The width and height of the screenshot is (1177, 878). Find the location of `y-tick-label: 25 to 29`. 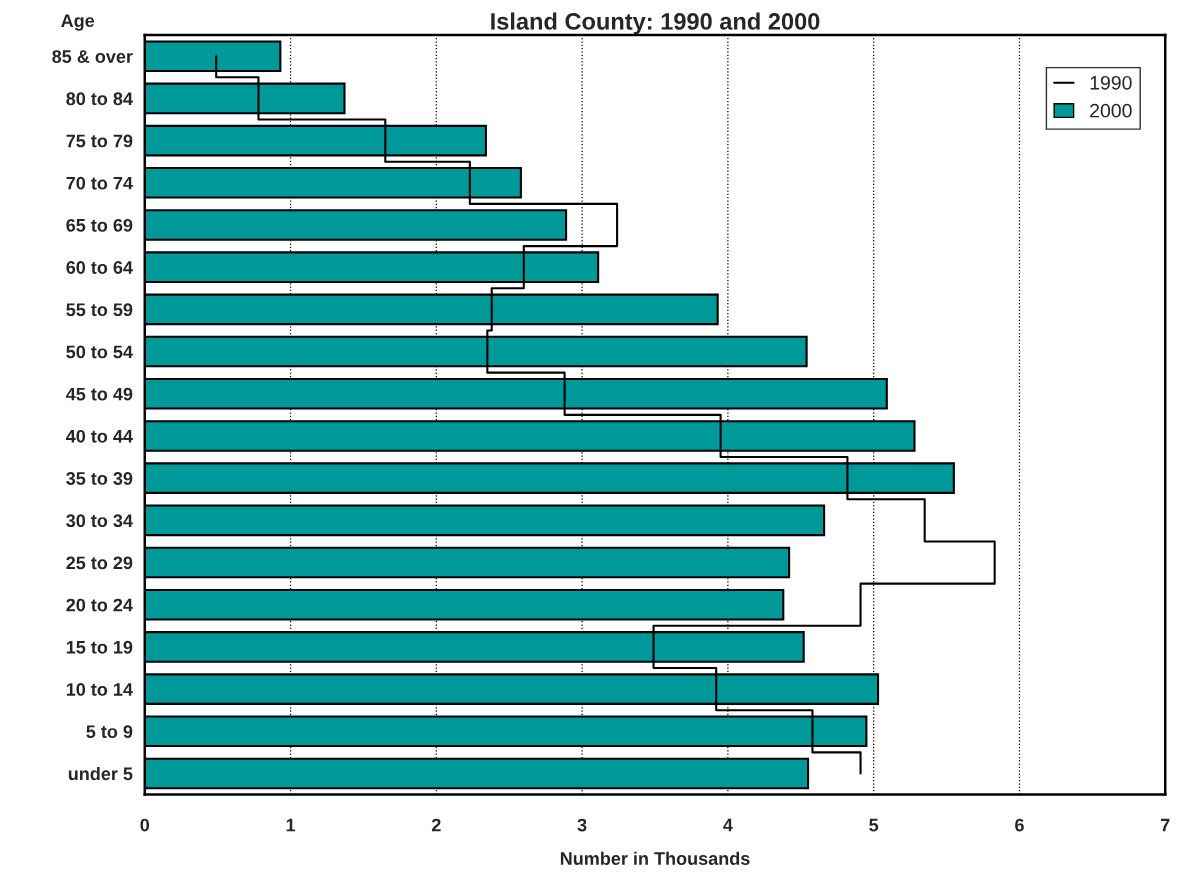

y-tick-label: 25 to 29 is located at coordinates (99, 563).